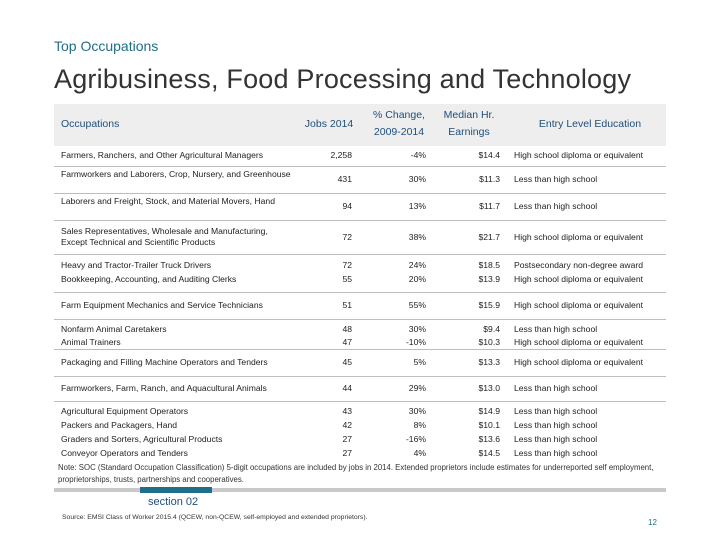  I want to click on earnings-cell: $13.6, so click(489, 439).